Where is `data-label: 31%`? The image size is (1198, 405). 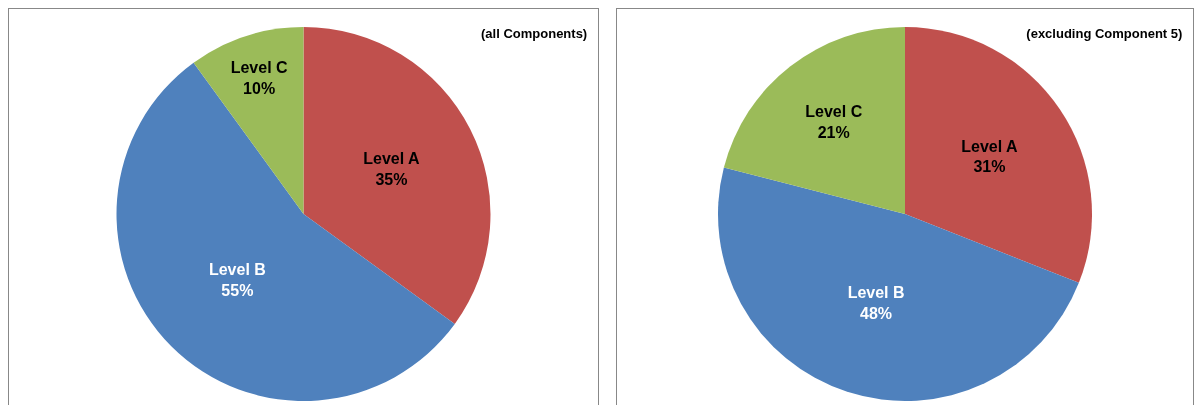 data-label: 31% is located at coordinates (989, 167).